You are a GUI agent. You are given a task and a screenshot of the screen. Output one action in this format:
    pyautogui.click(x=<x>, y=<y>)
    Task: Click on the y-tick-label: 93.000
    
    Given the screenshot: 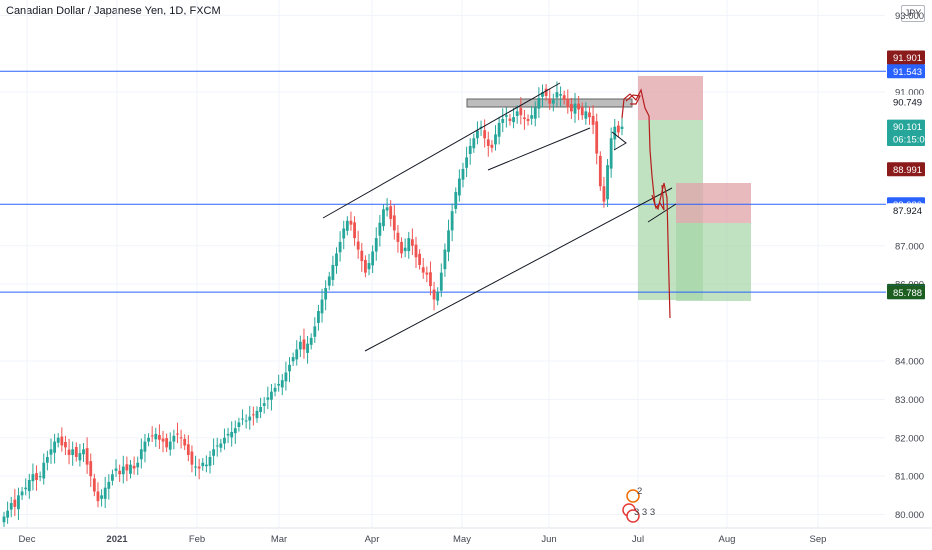 What is the action you would take?
    pyautogui.click(x=909, y=16)
    